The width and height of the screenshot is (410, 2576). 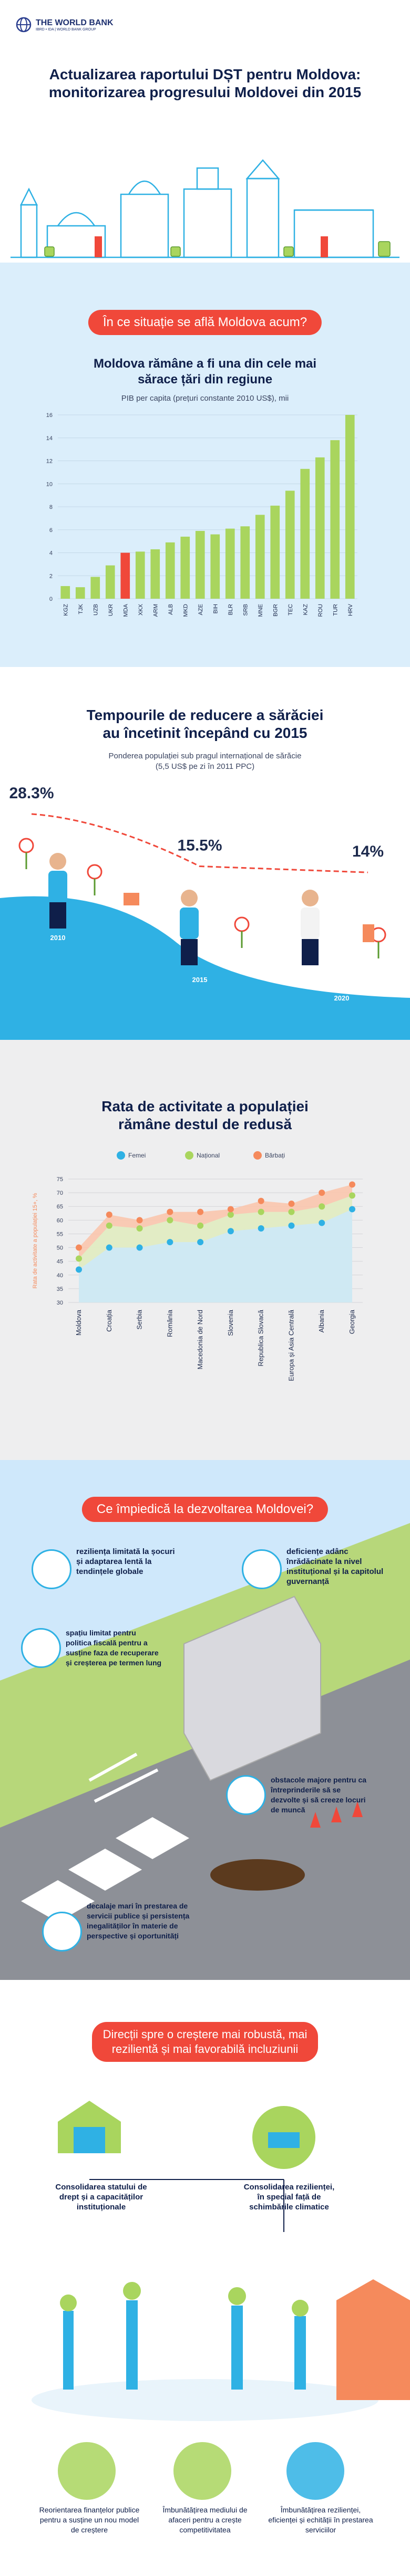 What do you see at coordinates (215, 566) in the screenshot?
I see `bar-bih` at bounding box center [215, 566].